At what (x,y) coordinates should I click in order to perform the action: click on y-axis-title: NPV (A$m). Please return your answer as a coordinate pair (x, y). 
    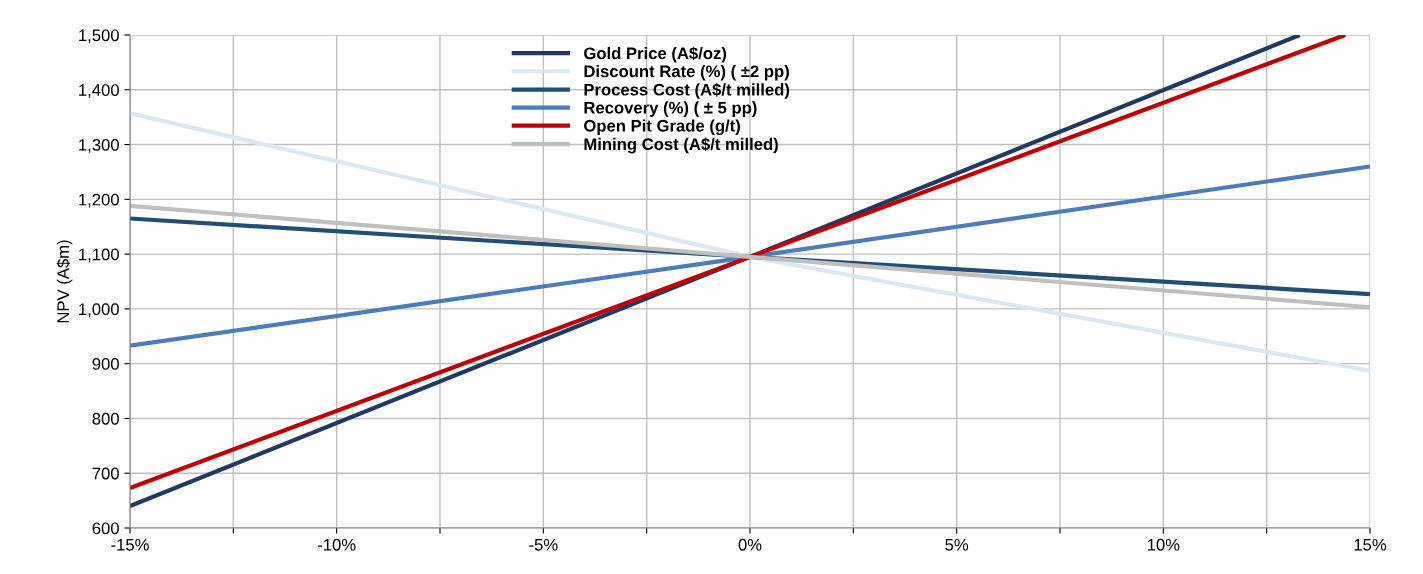
    Looking at the image, I should click on (64, 281).